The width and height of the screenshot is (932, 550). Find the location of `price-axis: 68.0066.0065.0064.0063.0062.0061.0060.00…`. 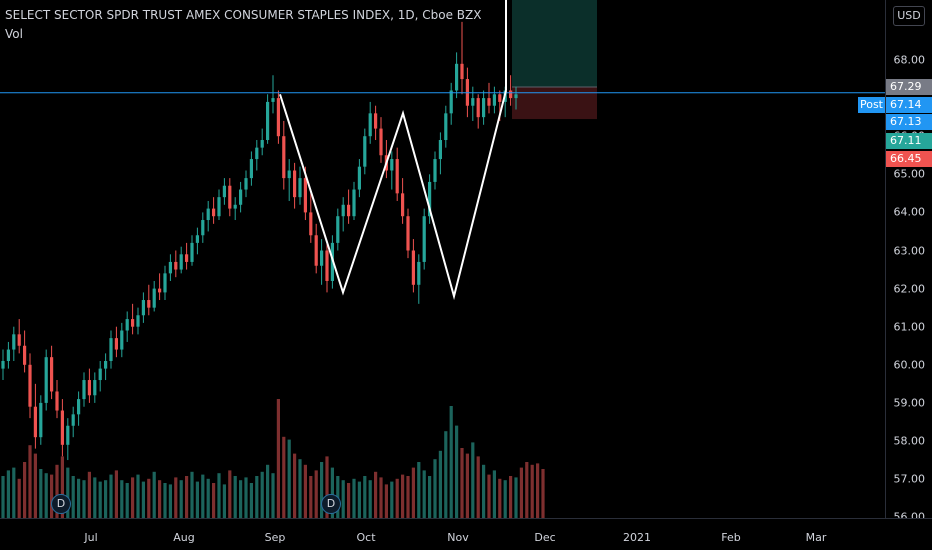

price-axis: 68.0066.0065.0064.0063.0062.0061.0060.00… is located at coordinates (908, 262).